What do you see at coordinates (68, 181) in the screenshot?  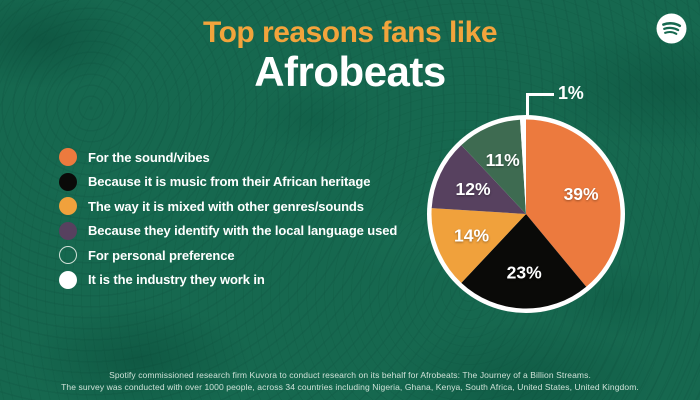 I see `legend-swatch-black` at bounding box center [68, 181].